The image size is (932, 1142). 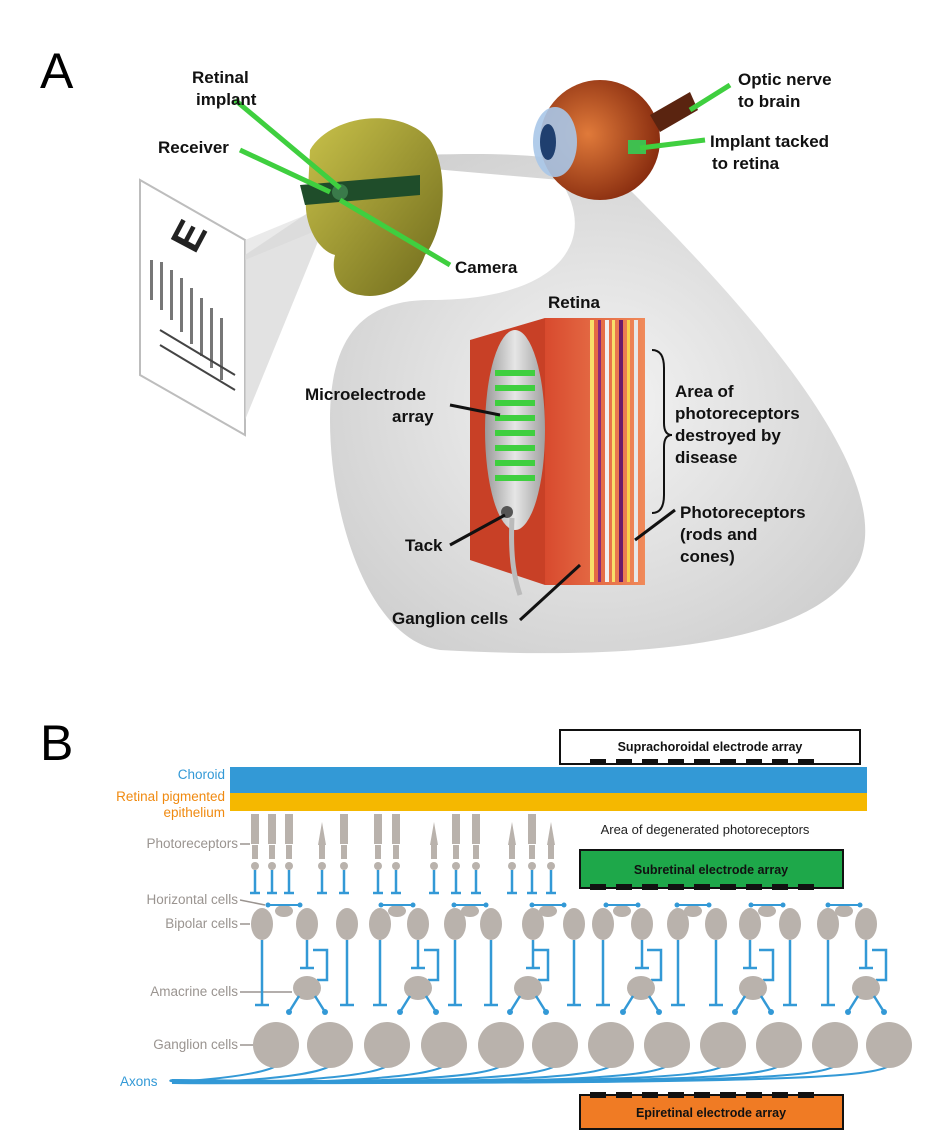 What do you see at coordinates (769, 101) in the screenshot?
I see `label-optic-nerve-2: to brain` at bounding box center [769, 101].